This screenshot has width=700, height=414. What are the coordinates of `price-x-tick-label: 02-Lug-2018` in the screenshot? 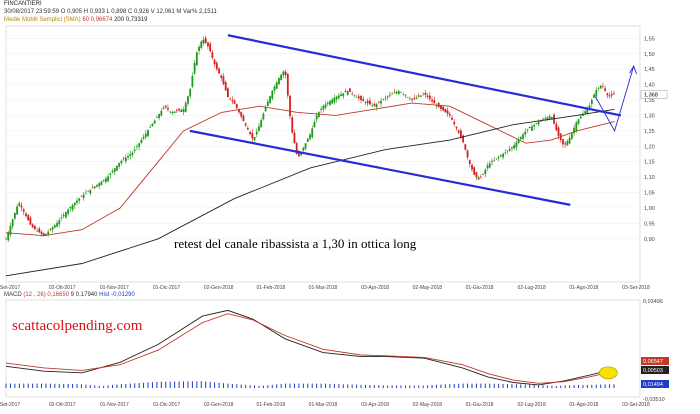 It's located at (531, 288).